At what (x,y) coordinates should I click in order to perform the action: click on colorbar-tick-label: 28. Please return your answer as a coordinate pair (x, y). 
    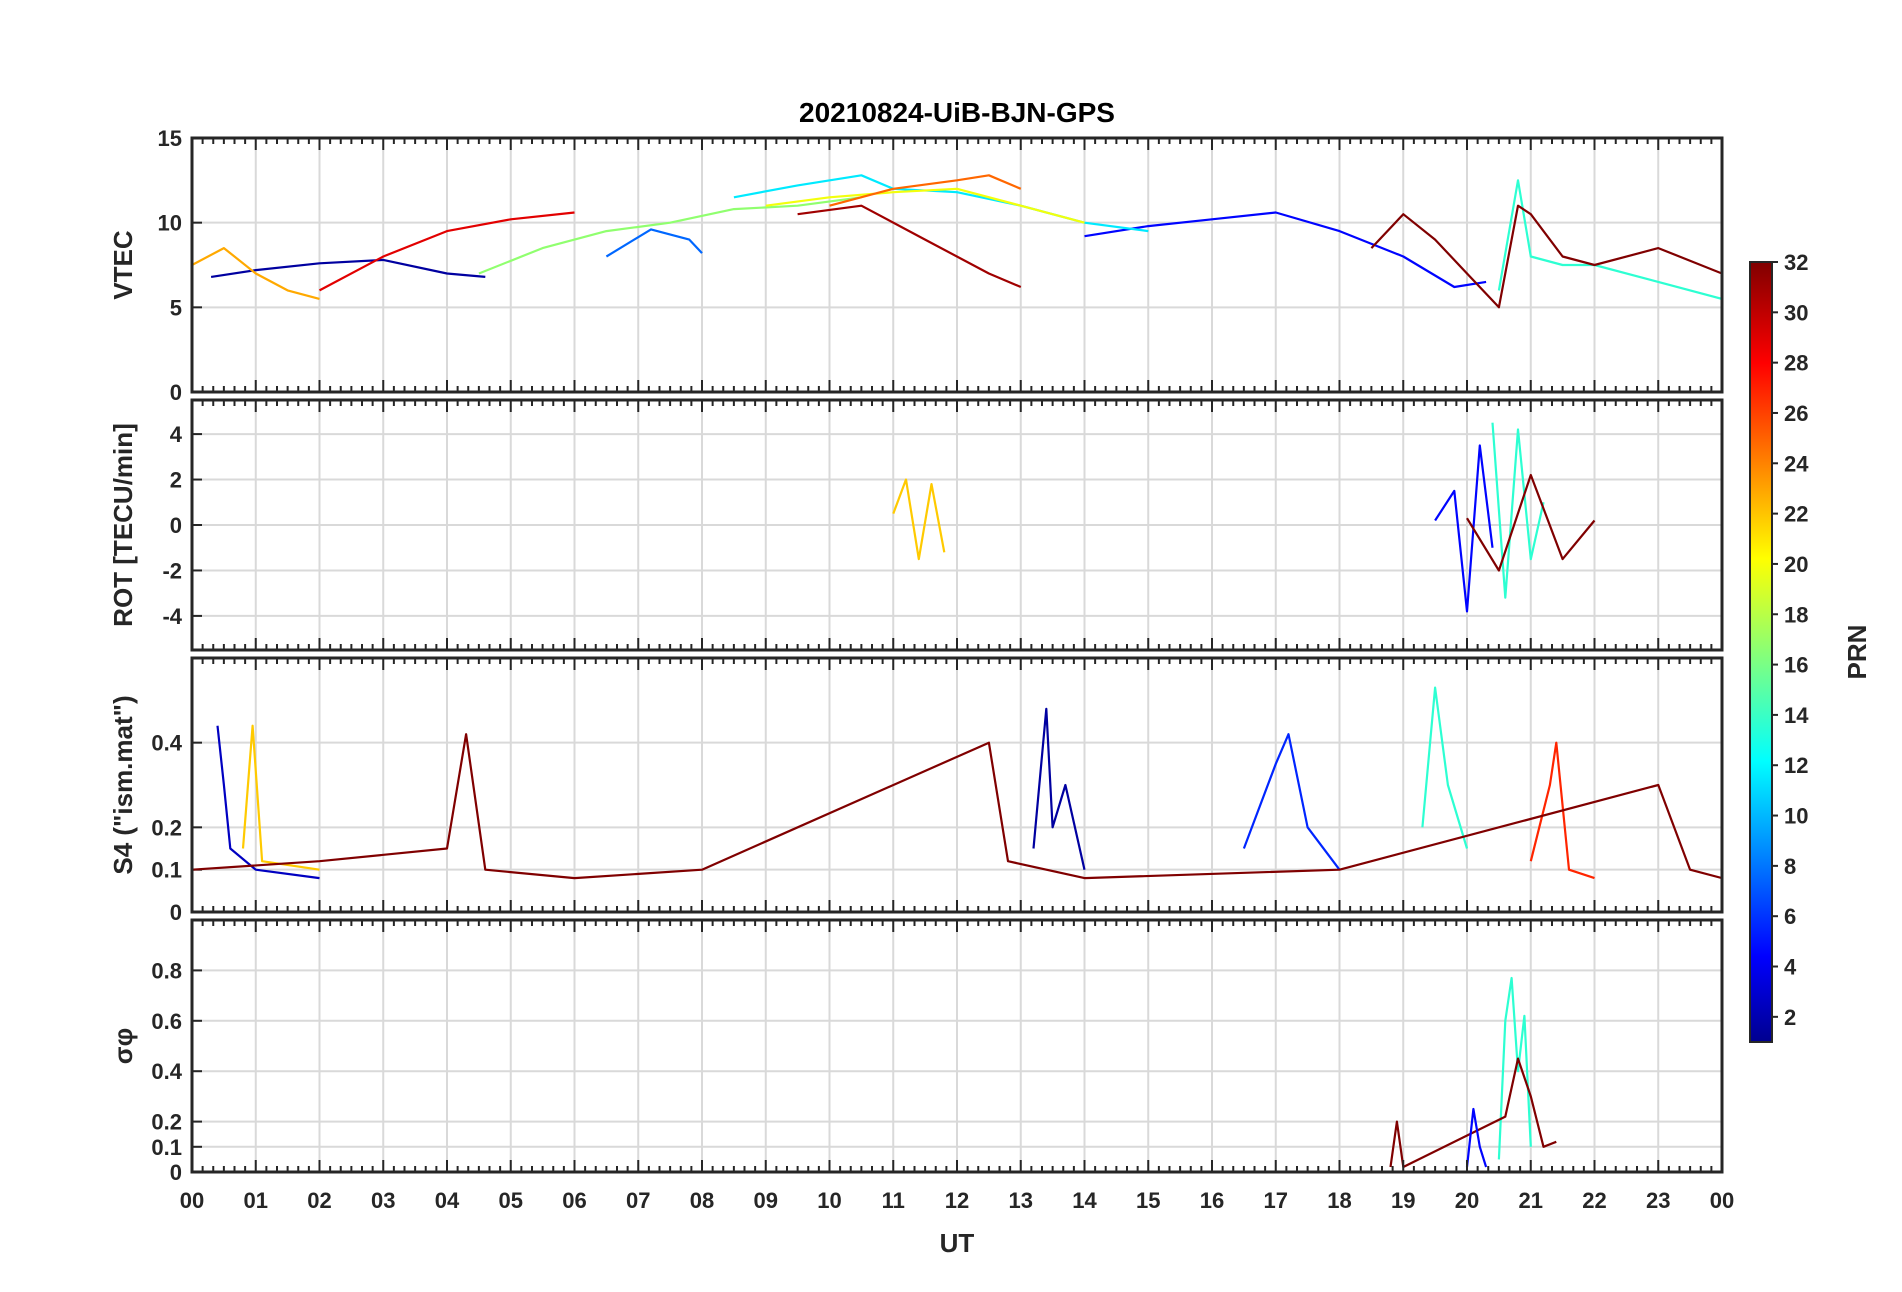
    Looking at the image, I should click on (1796, 363).